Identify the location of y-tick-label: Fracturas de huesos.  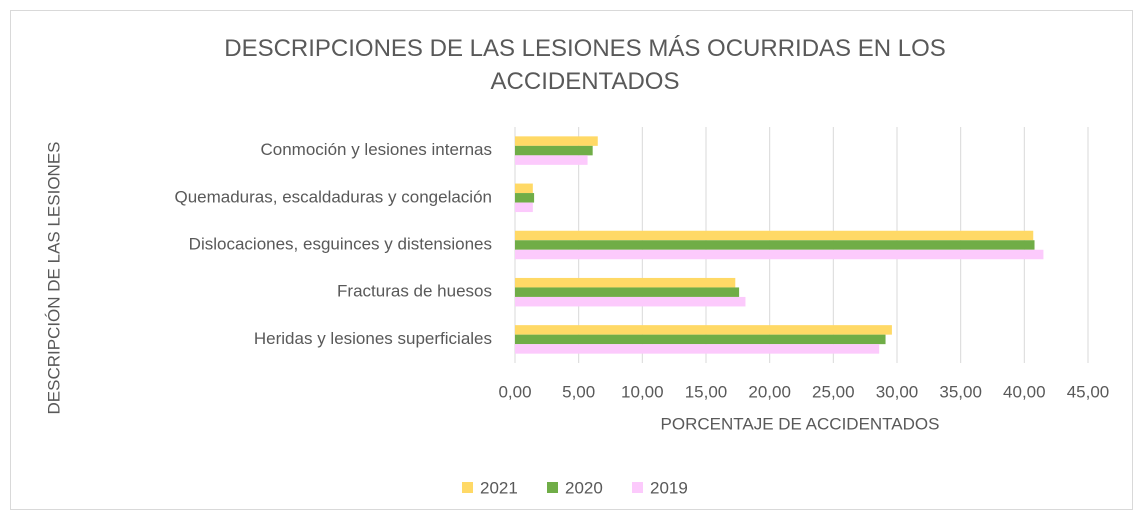
(414, 291).